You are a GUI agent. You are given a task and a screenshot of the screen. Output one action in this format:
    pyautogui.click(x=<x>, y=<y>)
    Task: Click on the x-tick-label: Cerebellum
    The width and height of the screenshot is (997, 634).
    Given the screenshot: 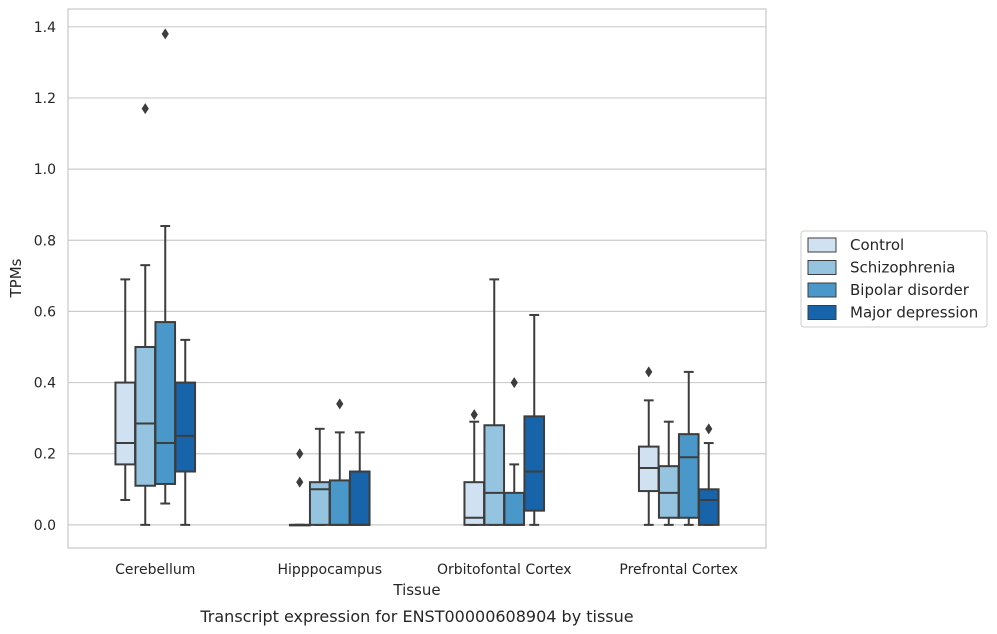 What is the action you would take?
    pyautogui.click(x=155, y=570)
    